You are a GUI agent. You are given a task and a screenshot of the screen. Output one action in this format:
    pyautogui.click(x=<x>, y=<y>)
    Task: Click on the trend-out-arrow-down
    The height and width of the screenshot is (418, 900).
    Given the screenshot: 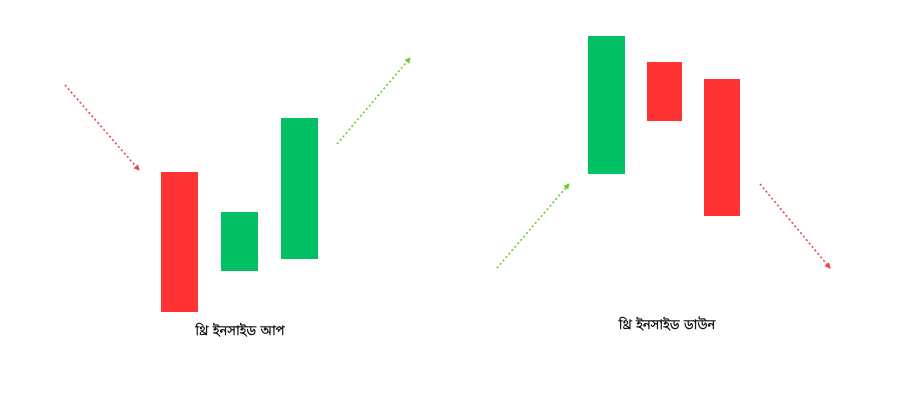 What is the action you would take?
    pyautogui.click(x=795, y=226)
    